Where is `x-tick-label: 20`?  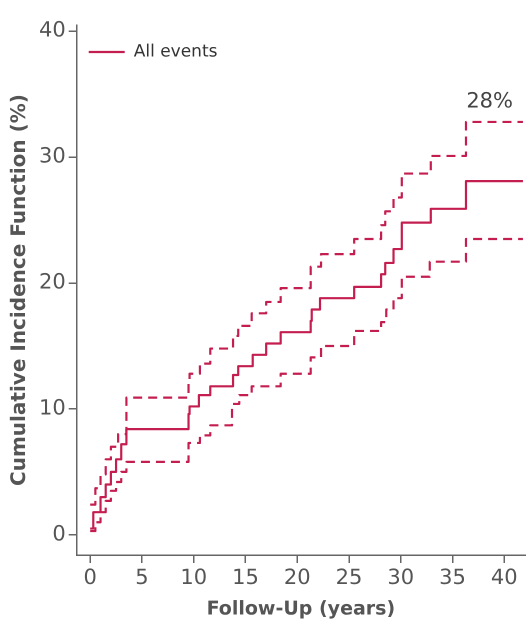 x-tick-label: 20 is located at coordinates (297, 577).